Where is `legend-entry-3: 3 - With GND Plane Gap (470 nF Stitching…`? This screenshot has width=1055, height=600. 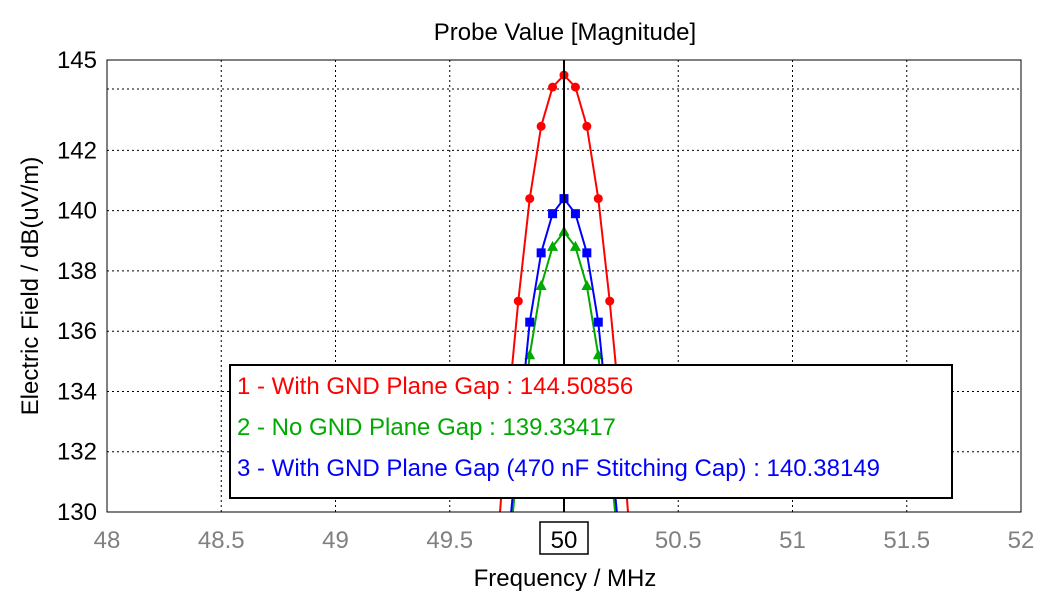 legend-entry-3: 3 - With GND Plane Gap (470 nF Stitching… is located at coordinates (558, 468).